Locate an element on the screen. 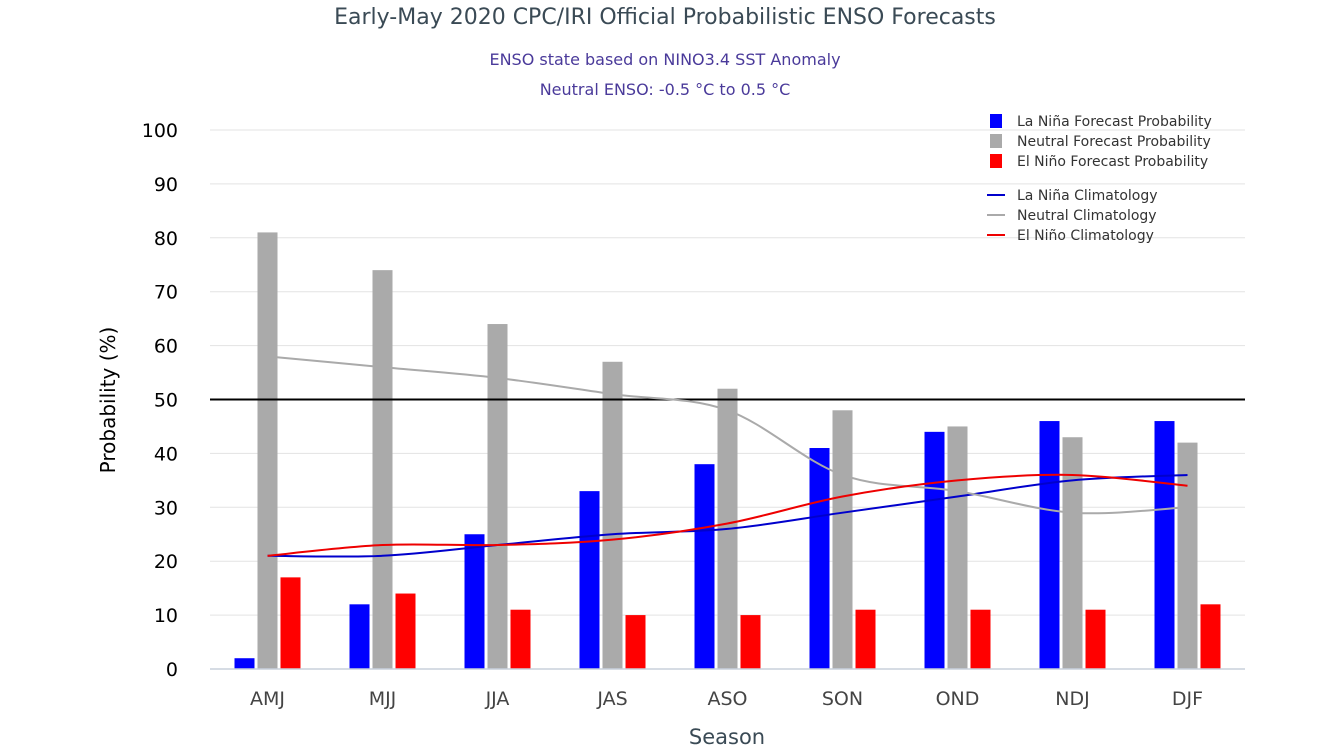 This screenshot has height=751, width=1335. x-tick-label: NDJ is located at coordinates (1072, 699).